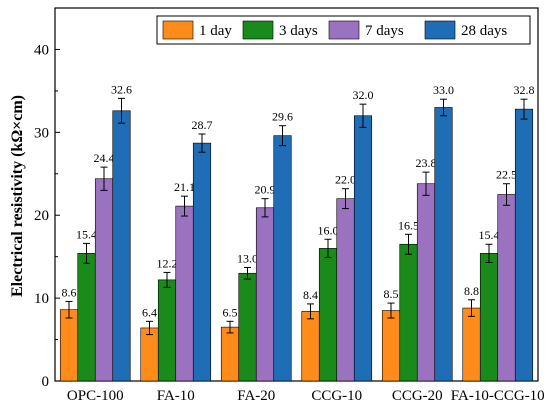 The width and height of the screenshot is (550, 406). Describe the element at coordinates (215, 31) in the screenshot. I see `legend-label: 1 day` at that location.